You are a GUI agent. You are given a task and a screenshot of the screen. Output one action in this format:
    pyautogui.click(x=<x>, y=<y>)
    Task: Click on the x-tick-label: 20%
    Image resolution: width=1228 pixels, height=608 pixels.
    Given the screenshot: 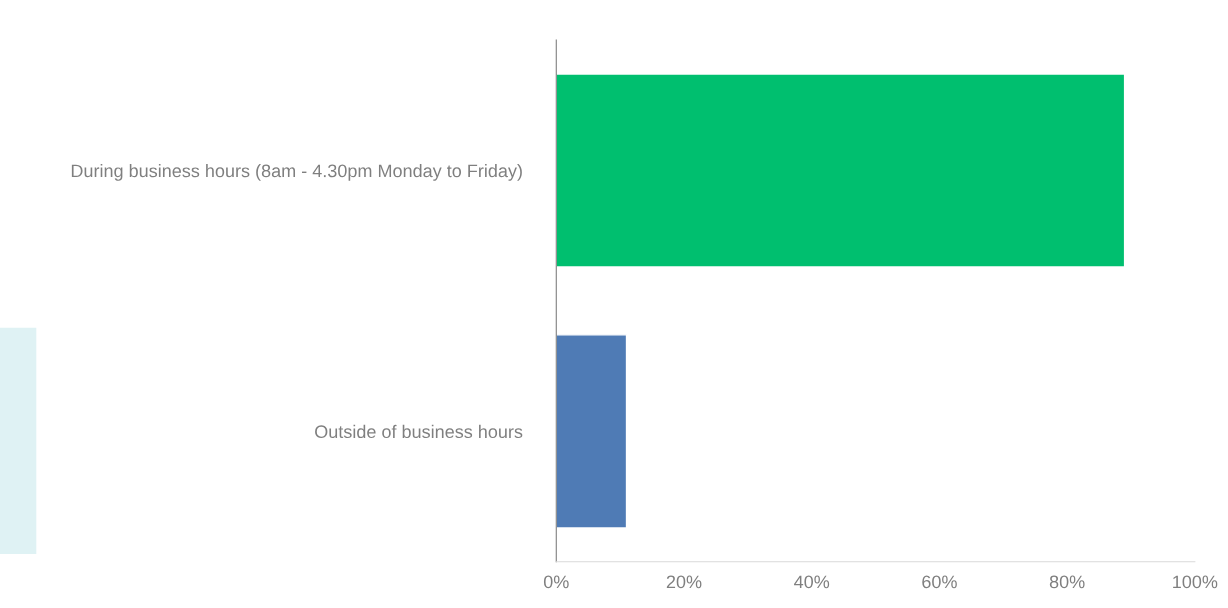 What is the action you would take?
    pyautogui.click(x=684, y=582)
    